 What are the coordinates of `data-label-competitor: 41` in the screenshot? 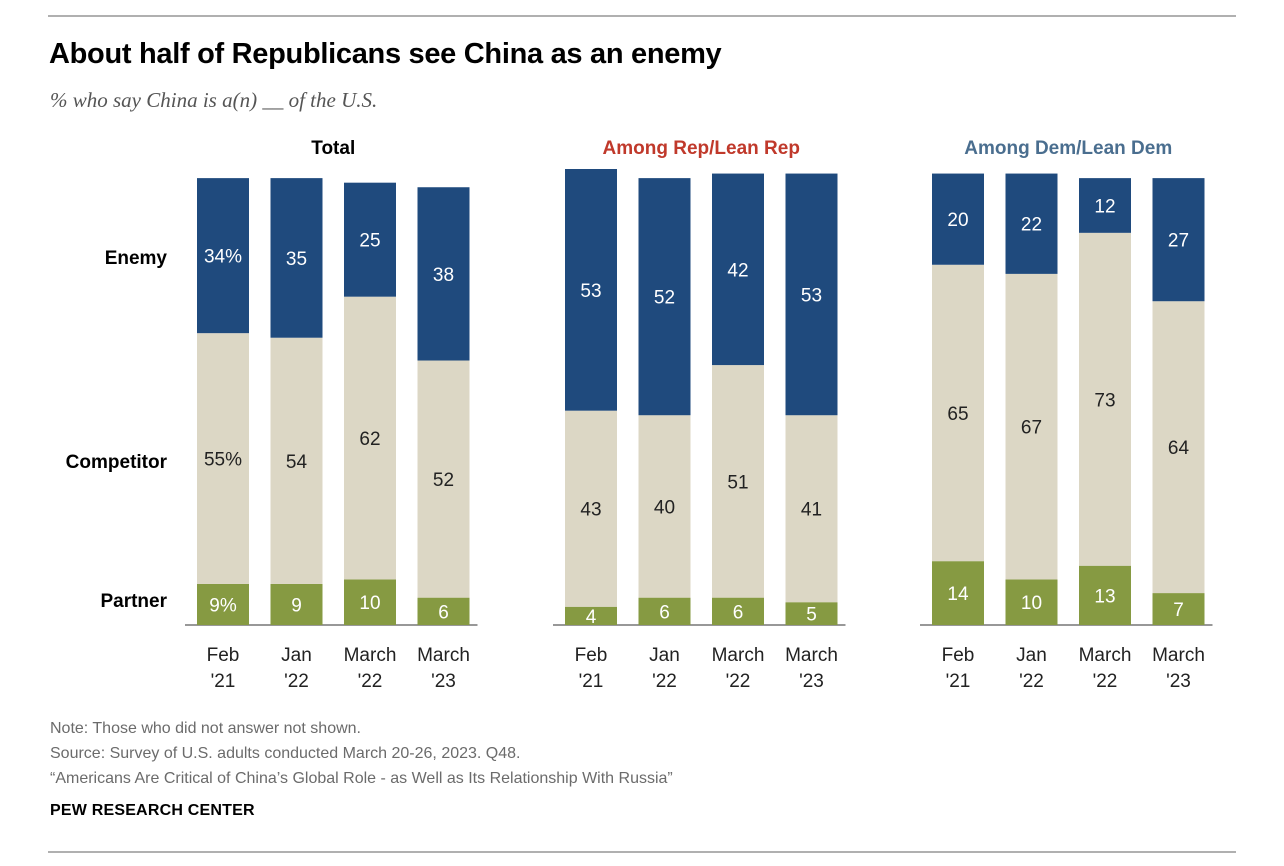 It's located at (811, 510).